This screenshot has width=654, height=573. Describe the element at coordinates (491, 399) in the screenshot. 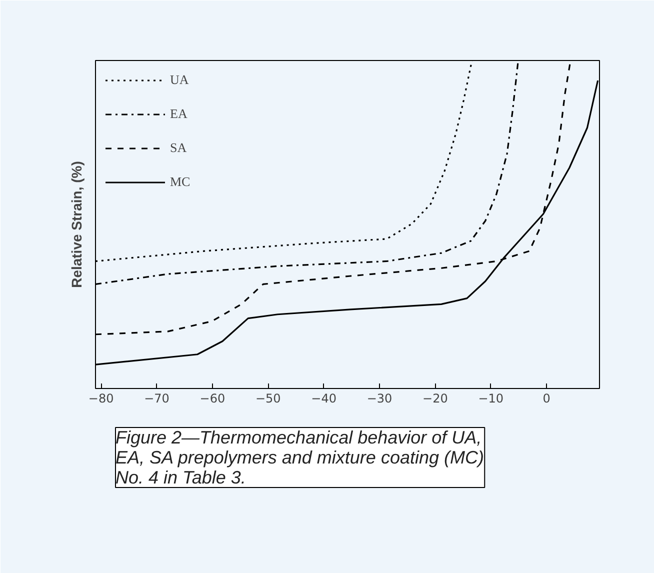

I see `x-tick-label: −10` at that location.